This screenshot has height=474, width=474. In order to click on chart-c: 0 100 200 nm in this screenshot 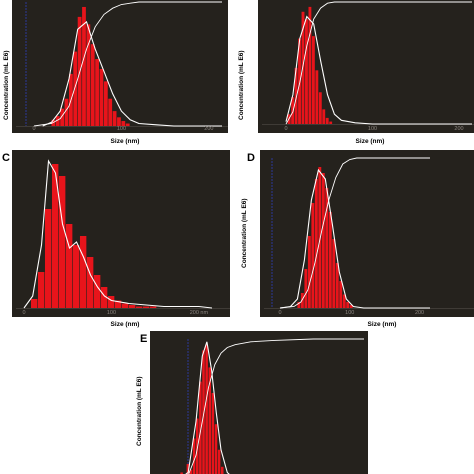, I will do `click(123, 237)`.